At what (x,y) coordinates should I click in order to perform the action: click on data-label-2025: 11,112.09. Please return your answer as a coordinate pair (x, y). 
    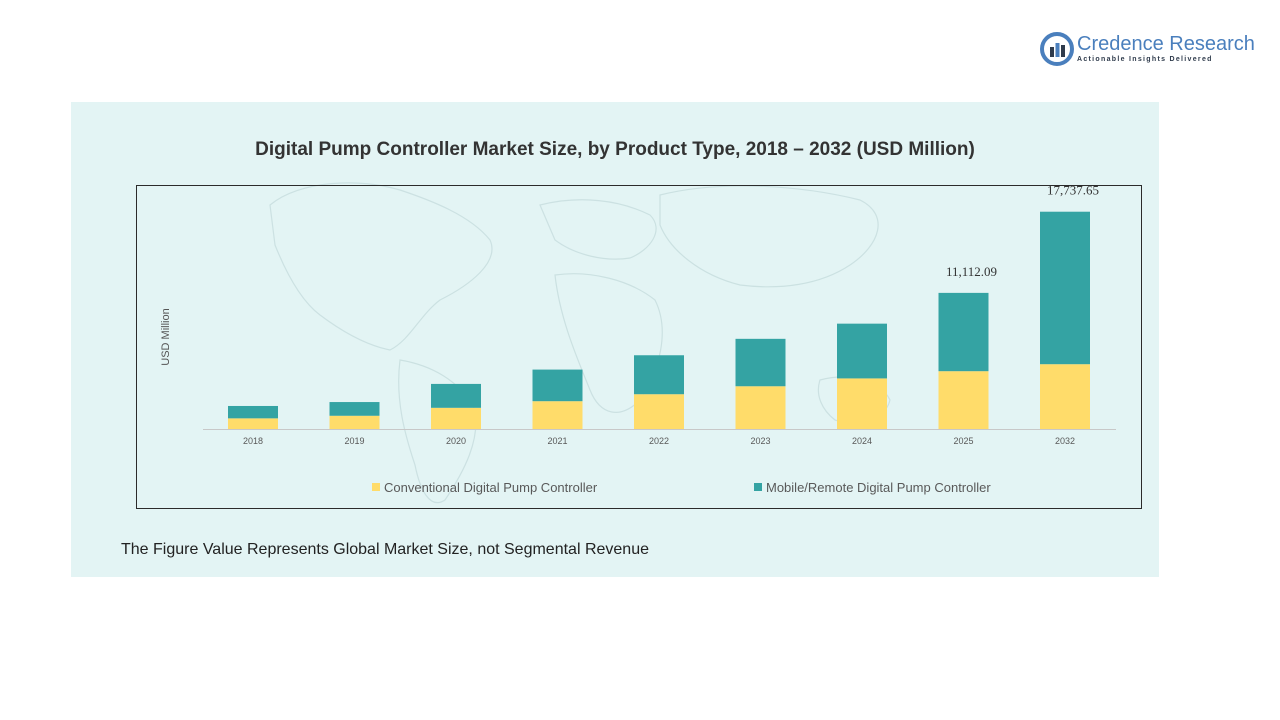
    Looking at the image, I should click on (971, 271).